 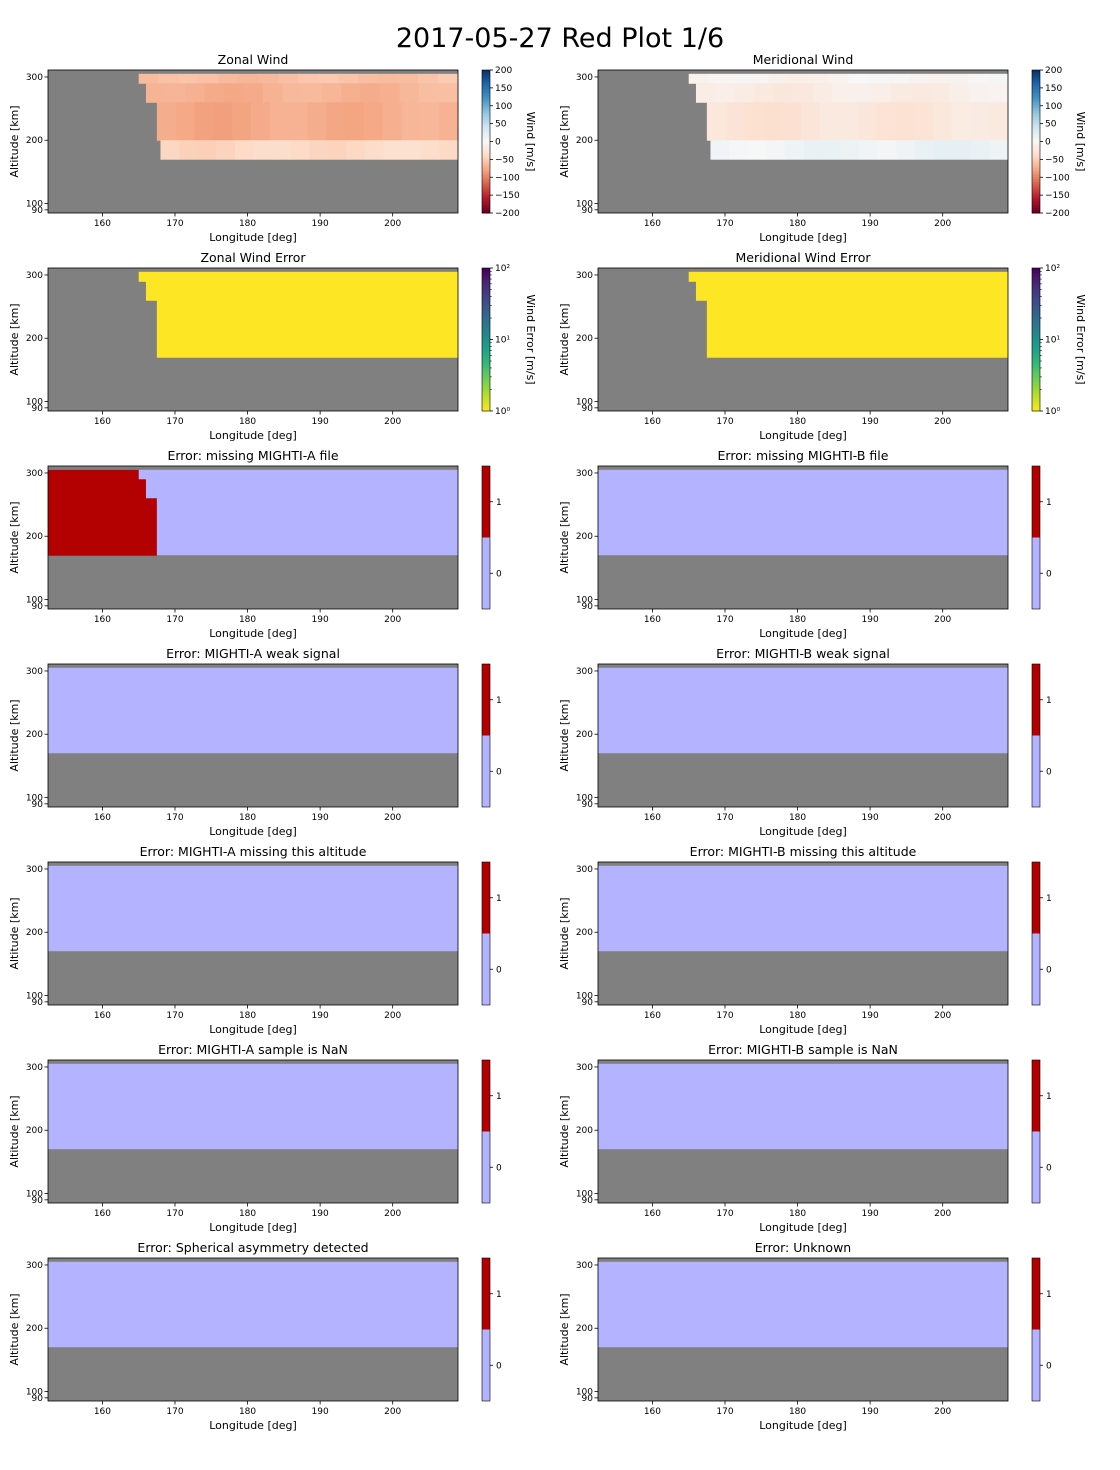 I want to click on colorbar-label: Wind [m/s], so click(x=530, y=142).